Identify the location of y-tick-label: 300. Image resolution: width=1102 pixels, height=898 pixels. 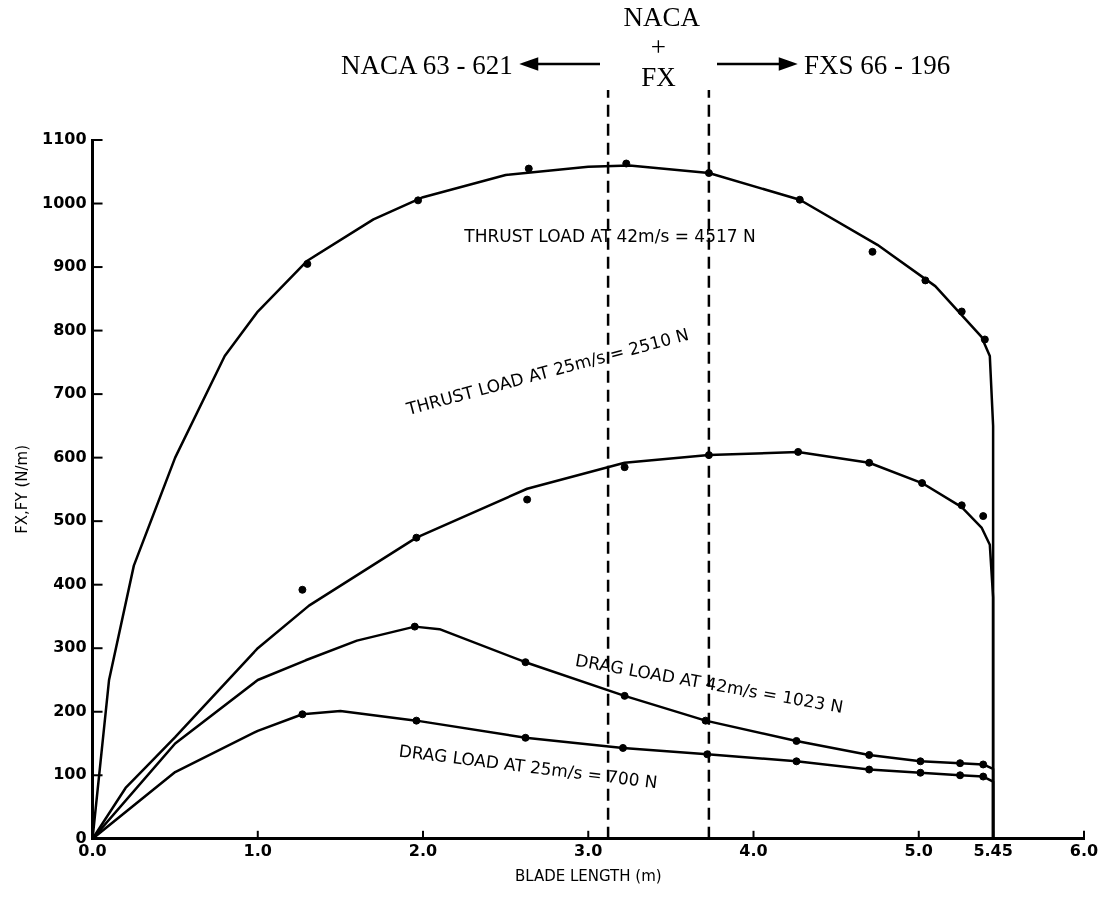
(70, 647).